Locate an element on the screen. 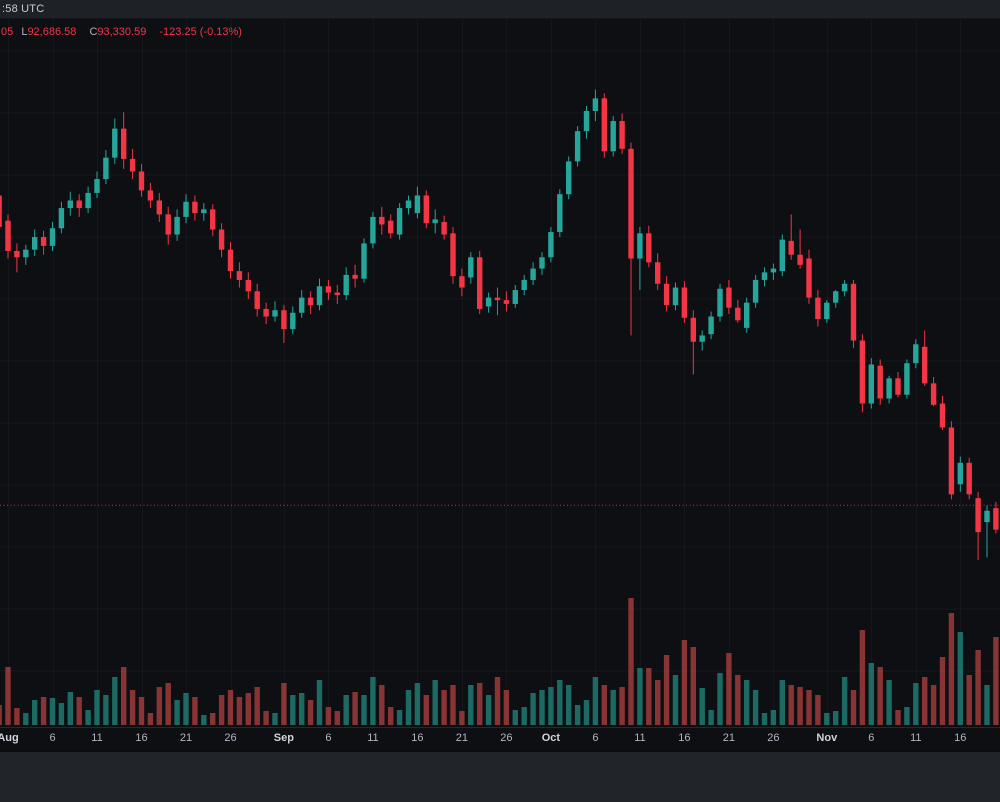 The width and height of the screenshot is (1000, 802). time-axis-label: 6 is located at coordinates (871, 738).